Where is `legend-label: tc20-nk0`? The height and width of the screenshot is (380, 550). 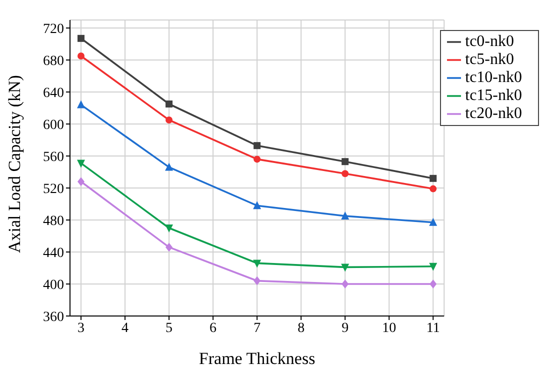
legend-label: tc20-nk0 is located at coordinates (493, 113).